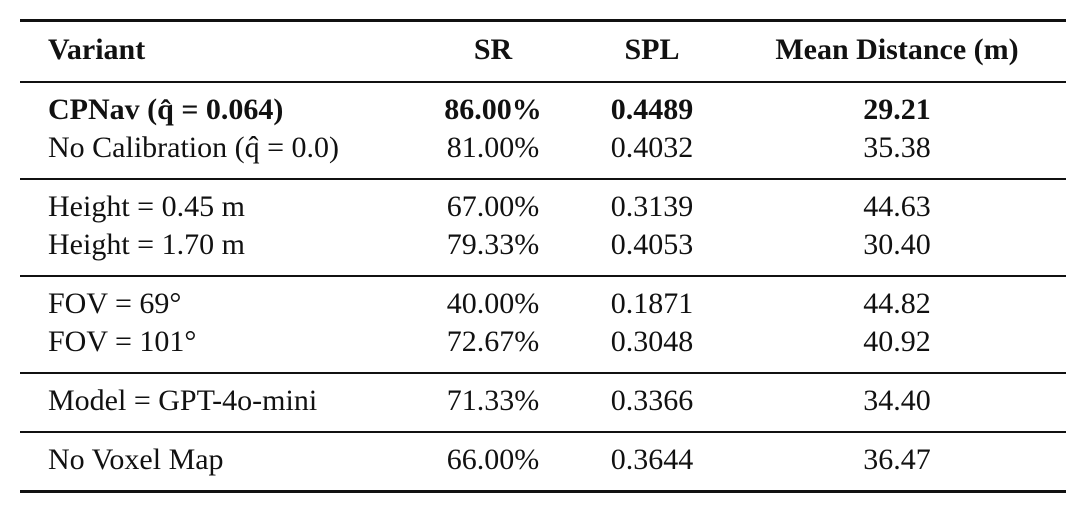 The width and height of the screenshot is (1089, 526). I want to click on table-cell: 72.67%, so click(493, 341).